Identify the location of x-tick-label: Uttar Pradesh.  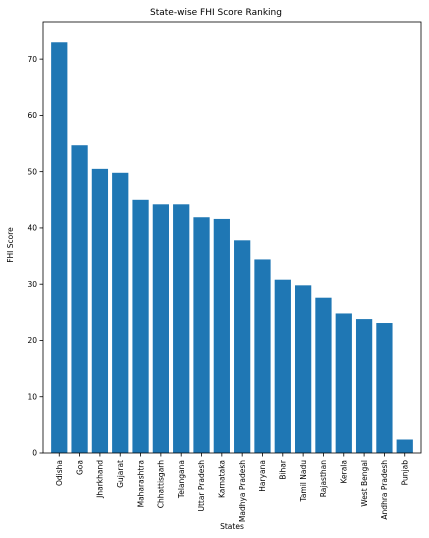
(201, 486).